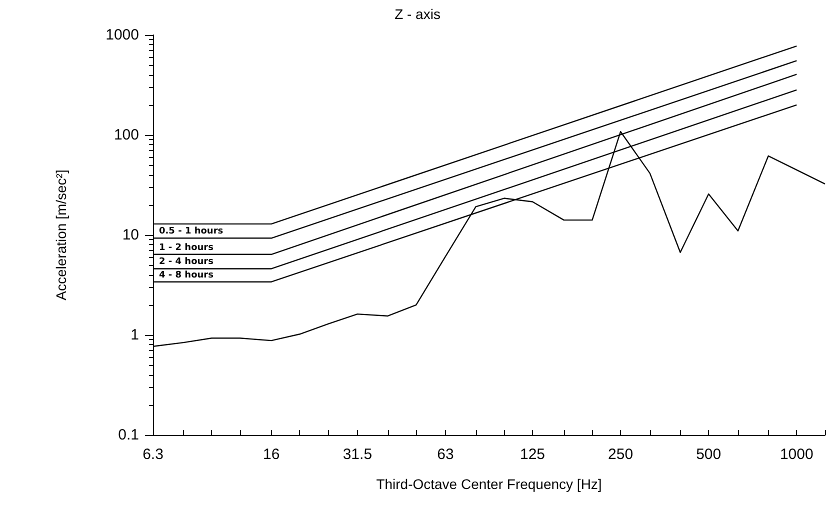 The height and width of the screenshot is (510, 835). Describe the element at coordinates (122, 35) in the screenshot. I see `y-tick-label: 1000` at that location.